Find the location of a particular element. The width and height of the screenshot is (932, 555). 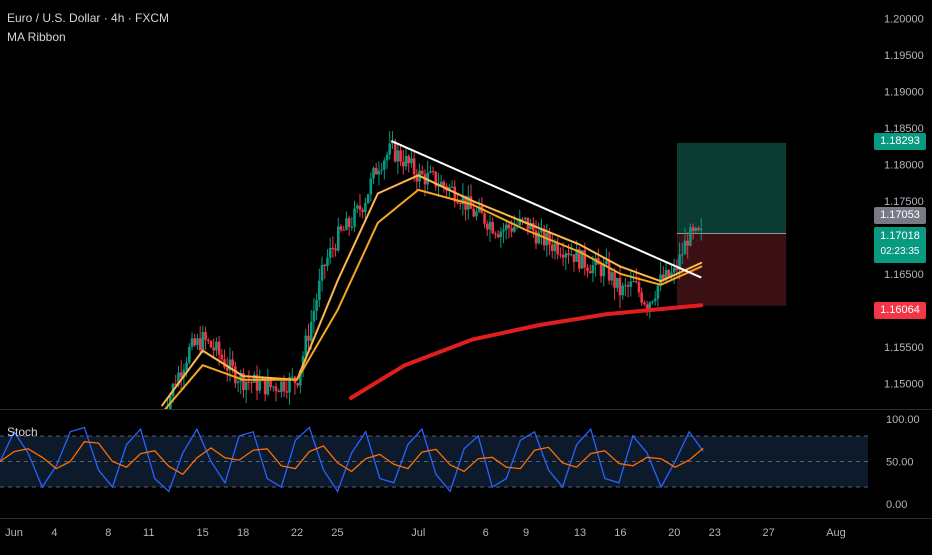

price-tick-label: 1.16500 is located at coordinates (904, 275).